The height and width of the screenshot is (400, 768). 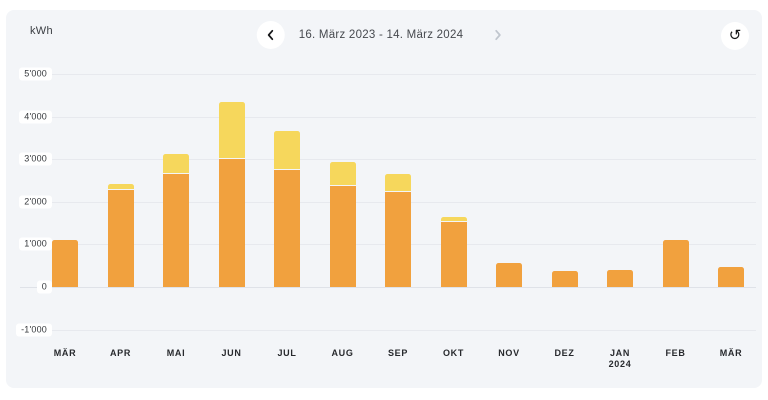 What do you see at coordinates (620, 358) in the screenshot?
I see `x-axis-label: JAN 2024` at bounding box center [620, 358].